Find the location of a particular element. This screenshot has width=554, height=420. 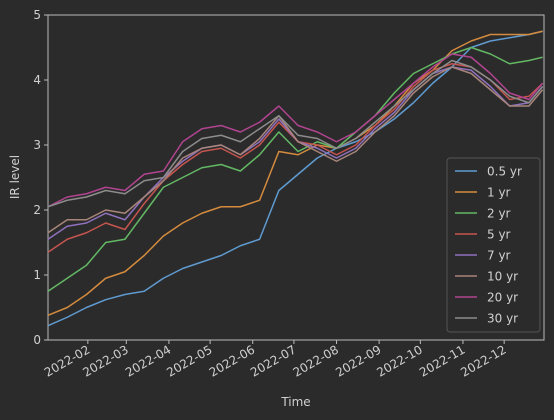

legend-box is located at coordinates (493, 245).